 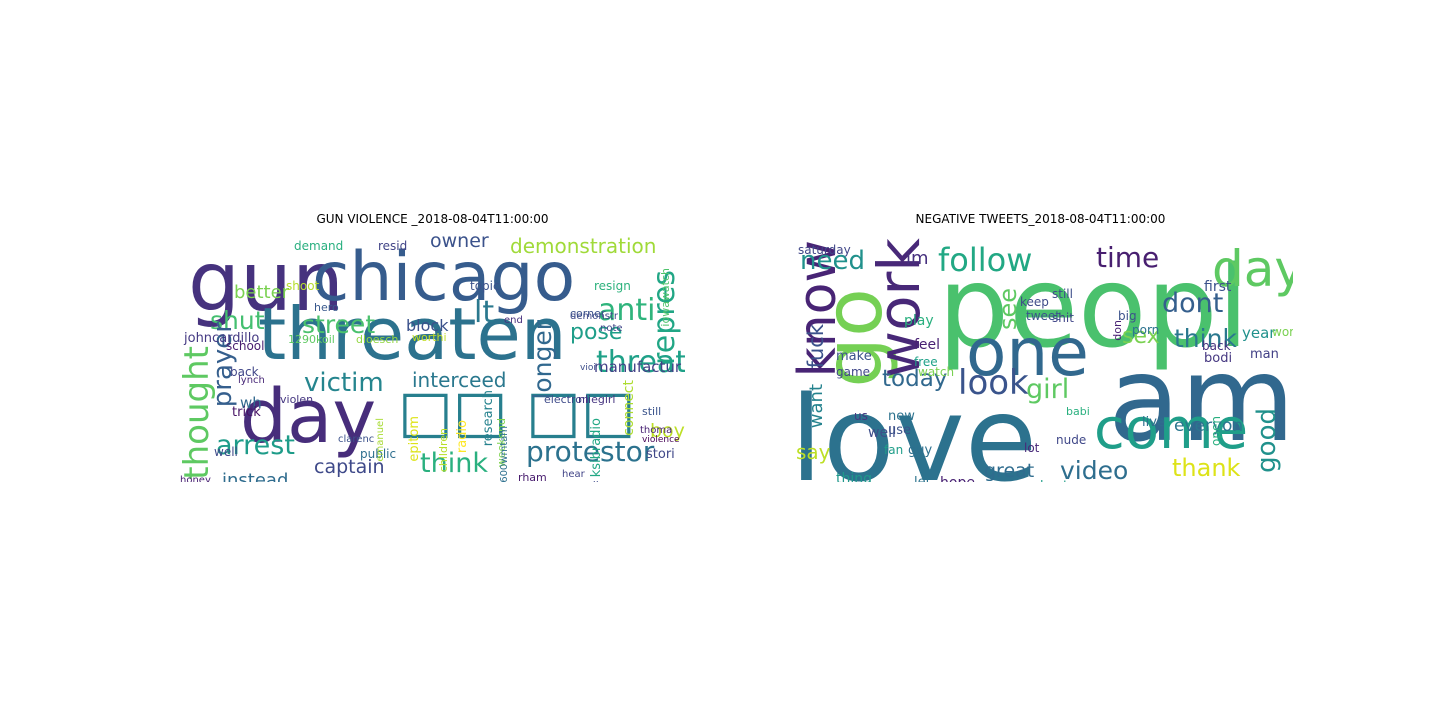 What do you see at coordinates (485, 286) in the screenshot?
I see `cloud-word: topic` at bounding box center [485, 286].